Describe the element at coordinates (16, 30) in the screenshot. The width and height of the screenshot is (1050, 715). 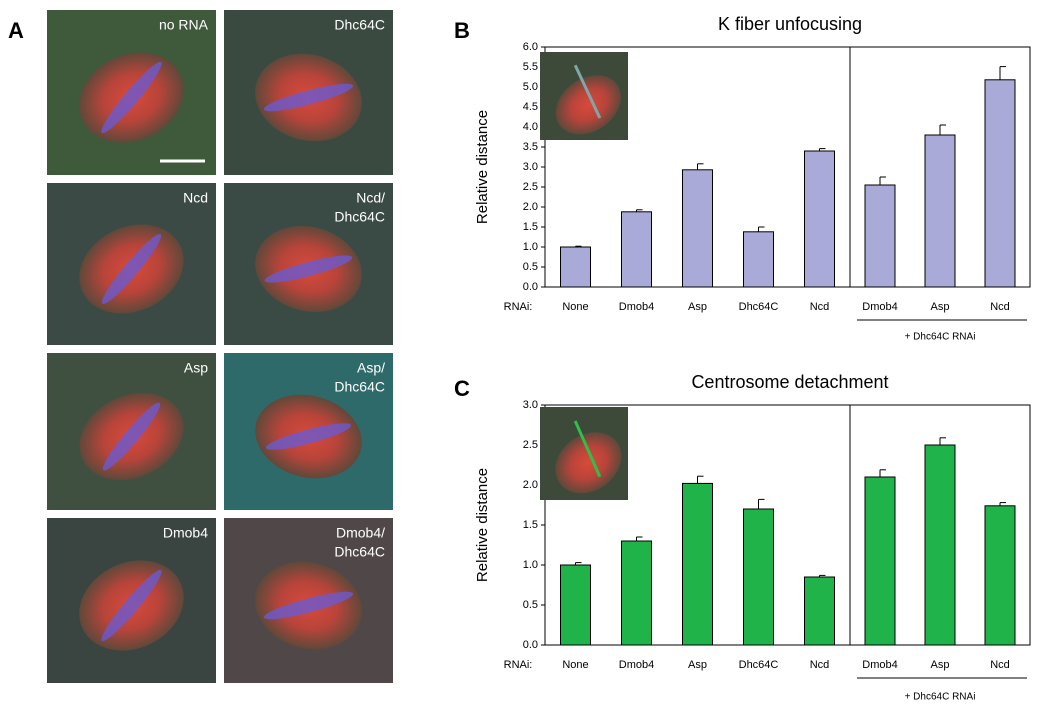
I see `panel-label: A` at that location.